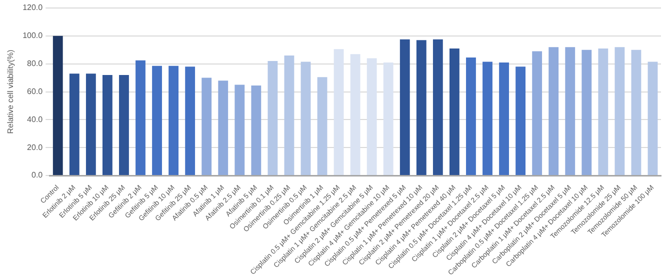 This screenshot has height=277, width=669. I want to click on y-axis-title: Relative cell viability(%), so click(11, 91).